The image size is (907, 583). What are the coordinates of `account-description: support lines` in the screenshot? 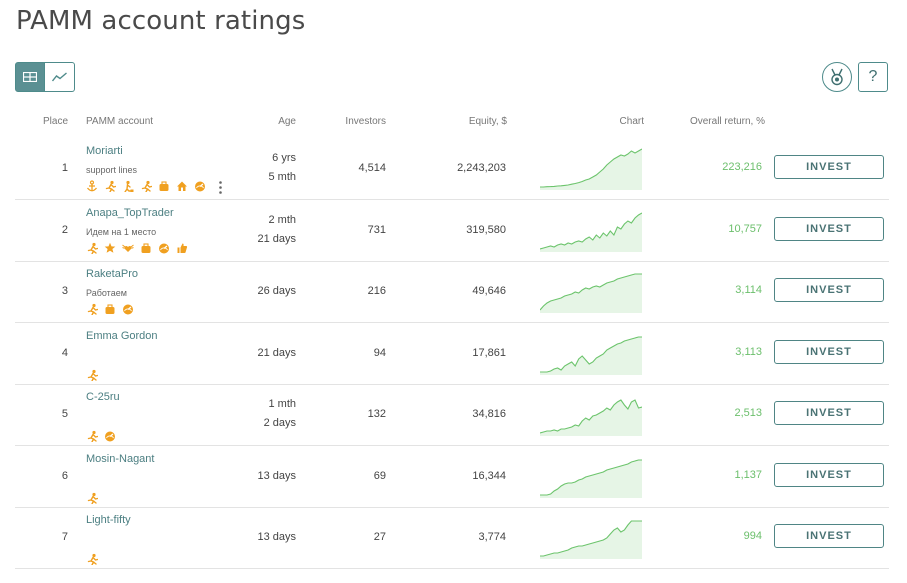 It's located at (112, 170).